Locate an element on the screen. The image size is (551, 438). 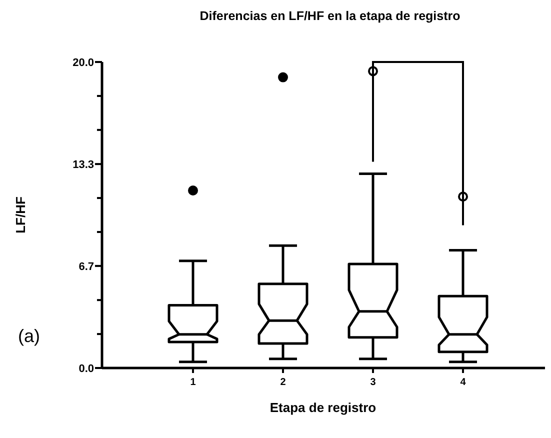
y-tick-label: 6.7 is located at coordinates (86, 266).